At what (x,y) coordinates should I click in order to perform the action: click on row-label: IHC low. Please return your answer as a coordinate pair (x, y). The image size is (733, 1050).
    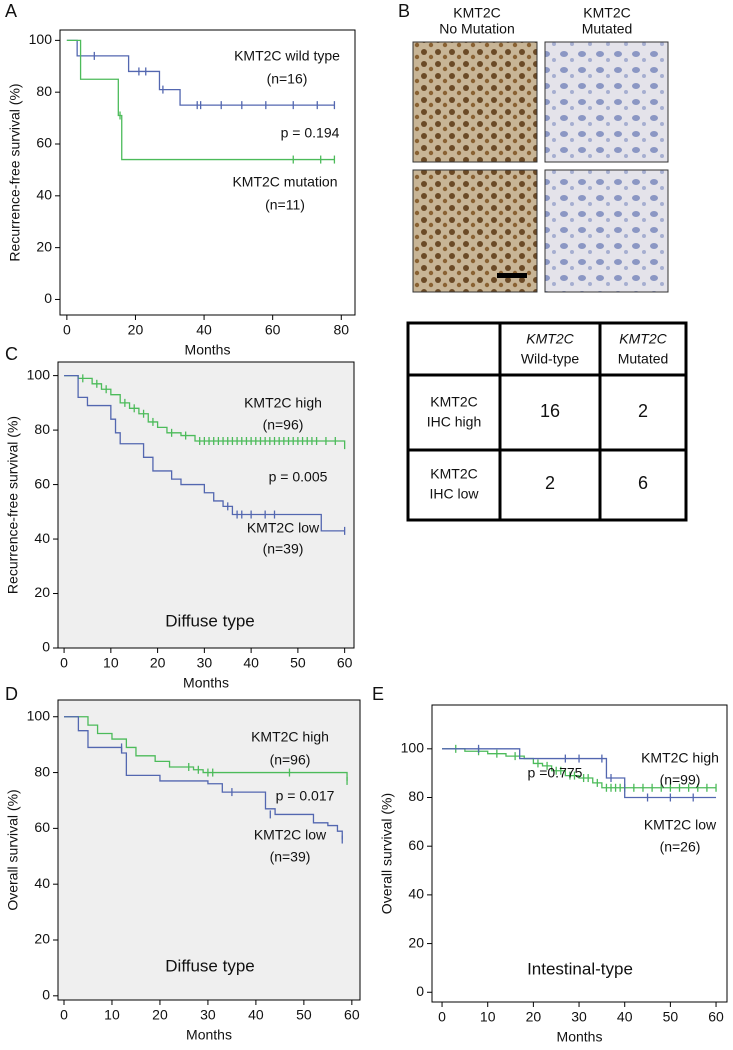
    Looking at the image, I should click on (454, 494).